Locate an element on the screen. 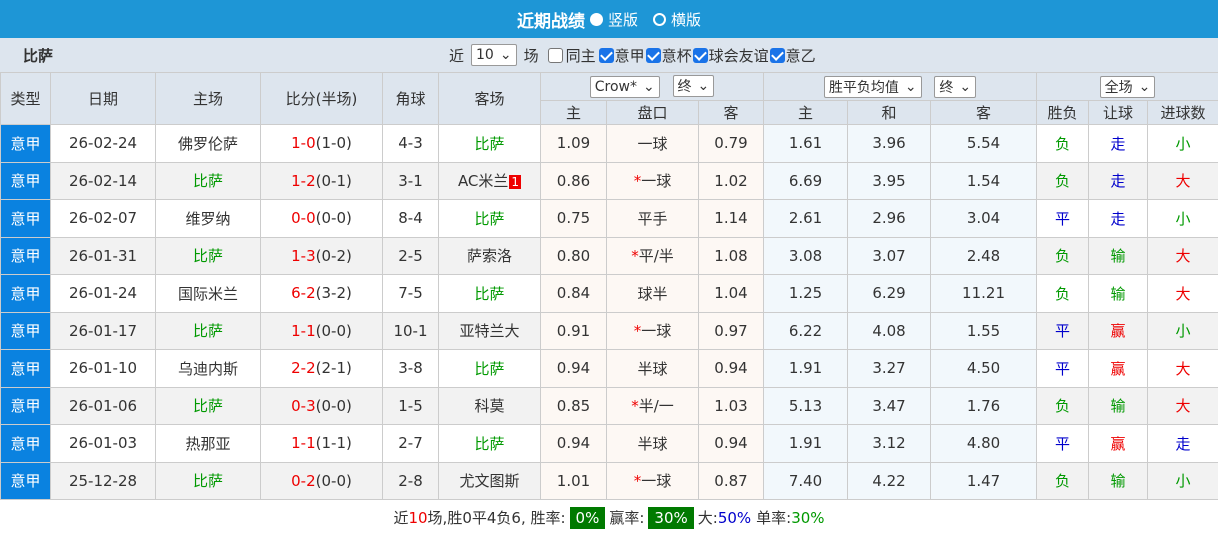  away-team: 尤文图斯 is located at coordinates (490, 481).